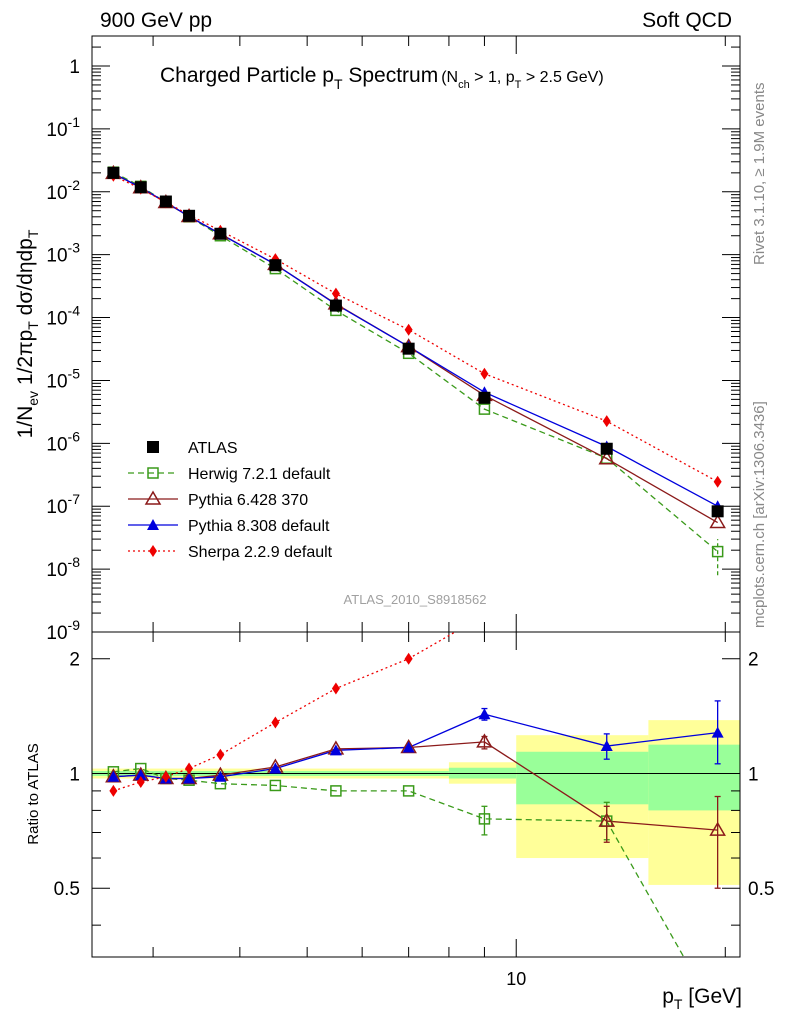 The width and height of the screenshot is (786, 1024). Describe the element at coordinates (63, 190) in the screenshot. I see `y-tick-label: 10⁻²` at that location.